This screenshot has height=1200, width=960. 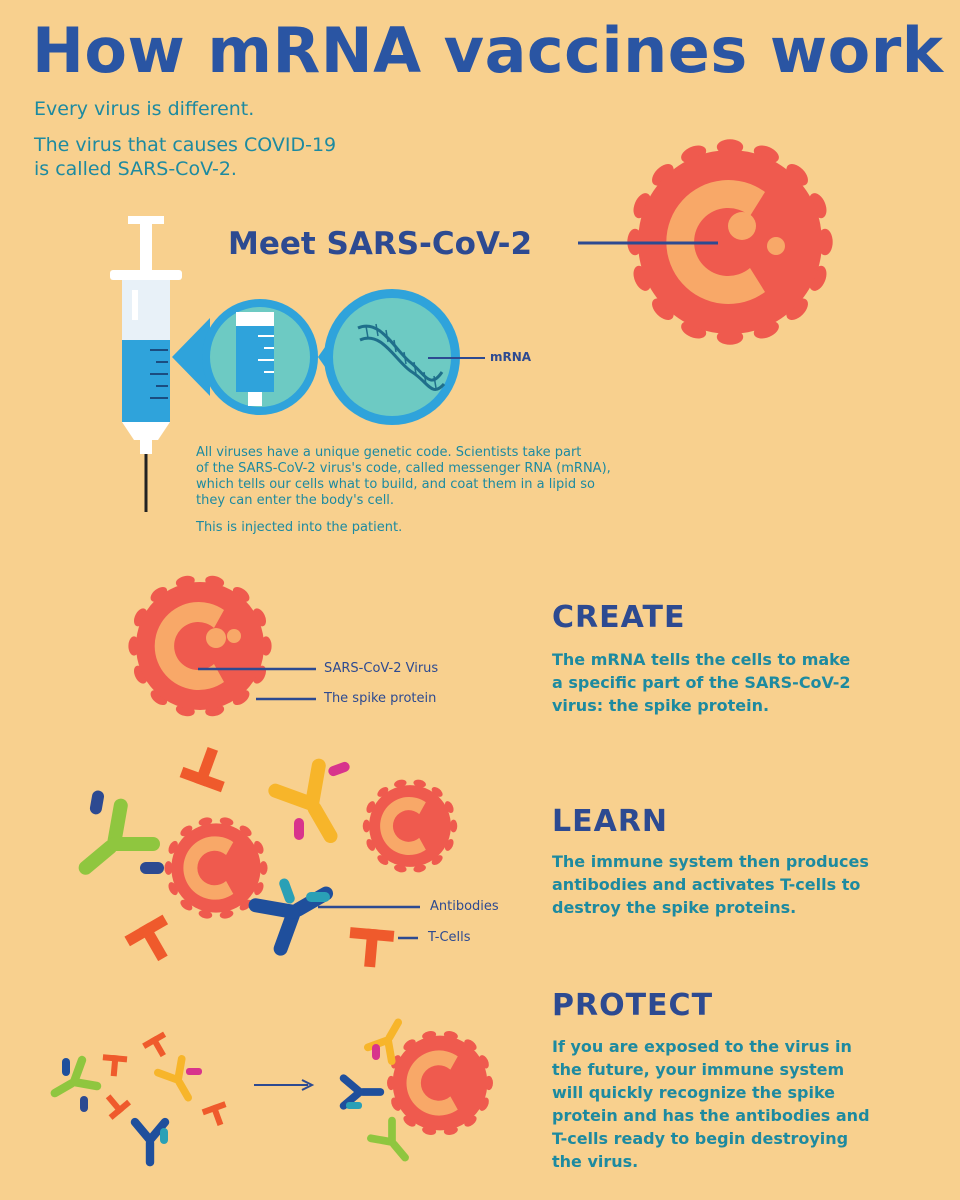 What do you see at coordinates (674, 907) in the screenshot?
I see `learn-line-3: destroy the spike proteins.` at bounding box center [674, 907].